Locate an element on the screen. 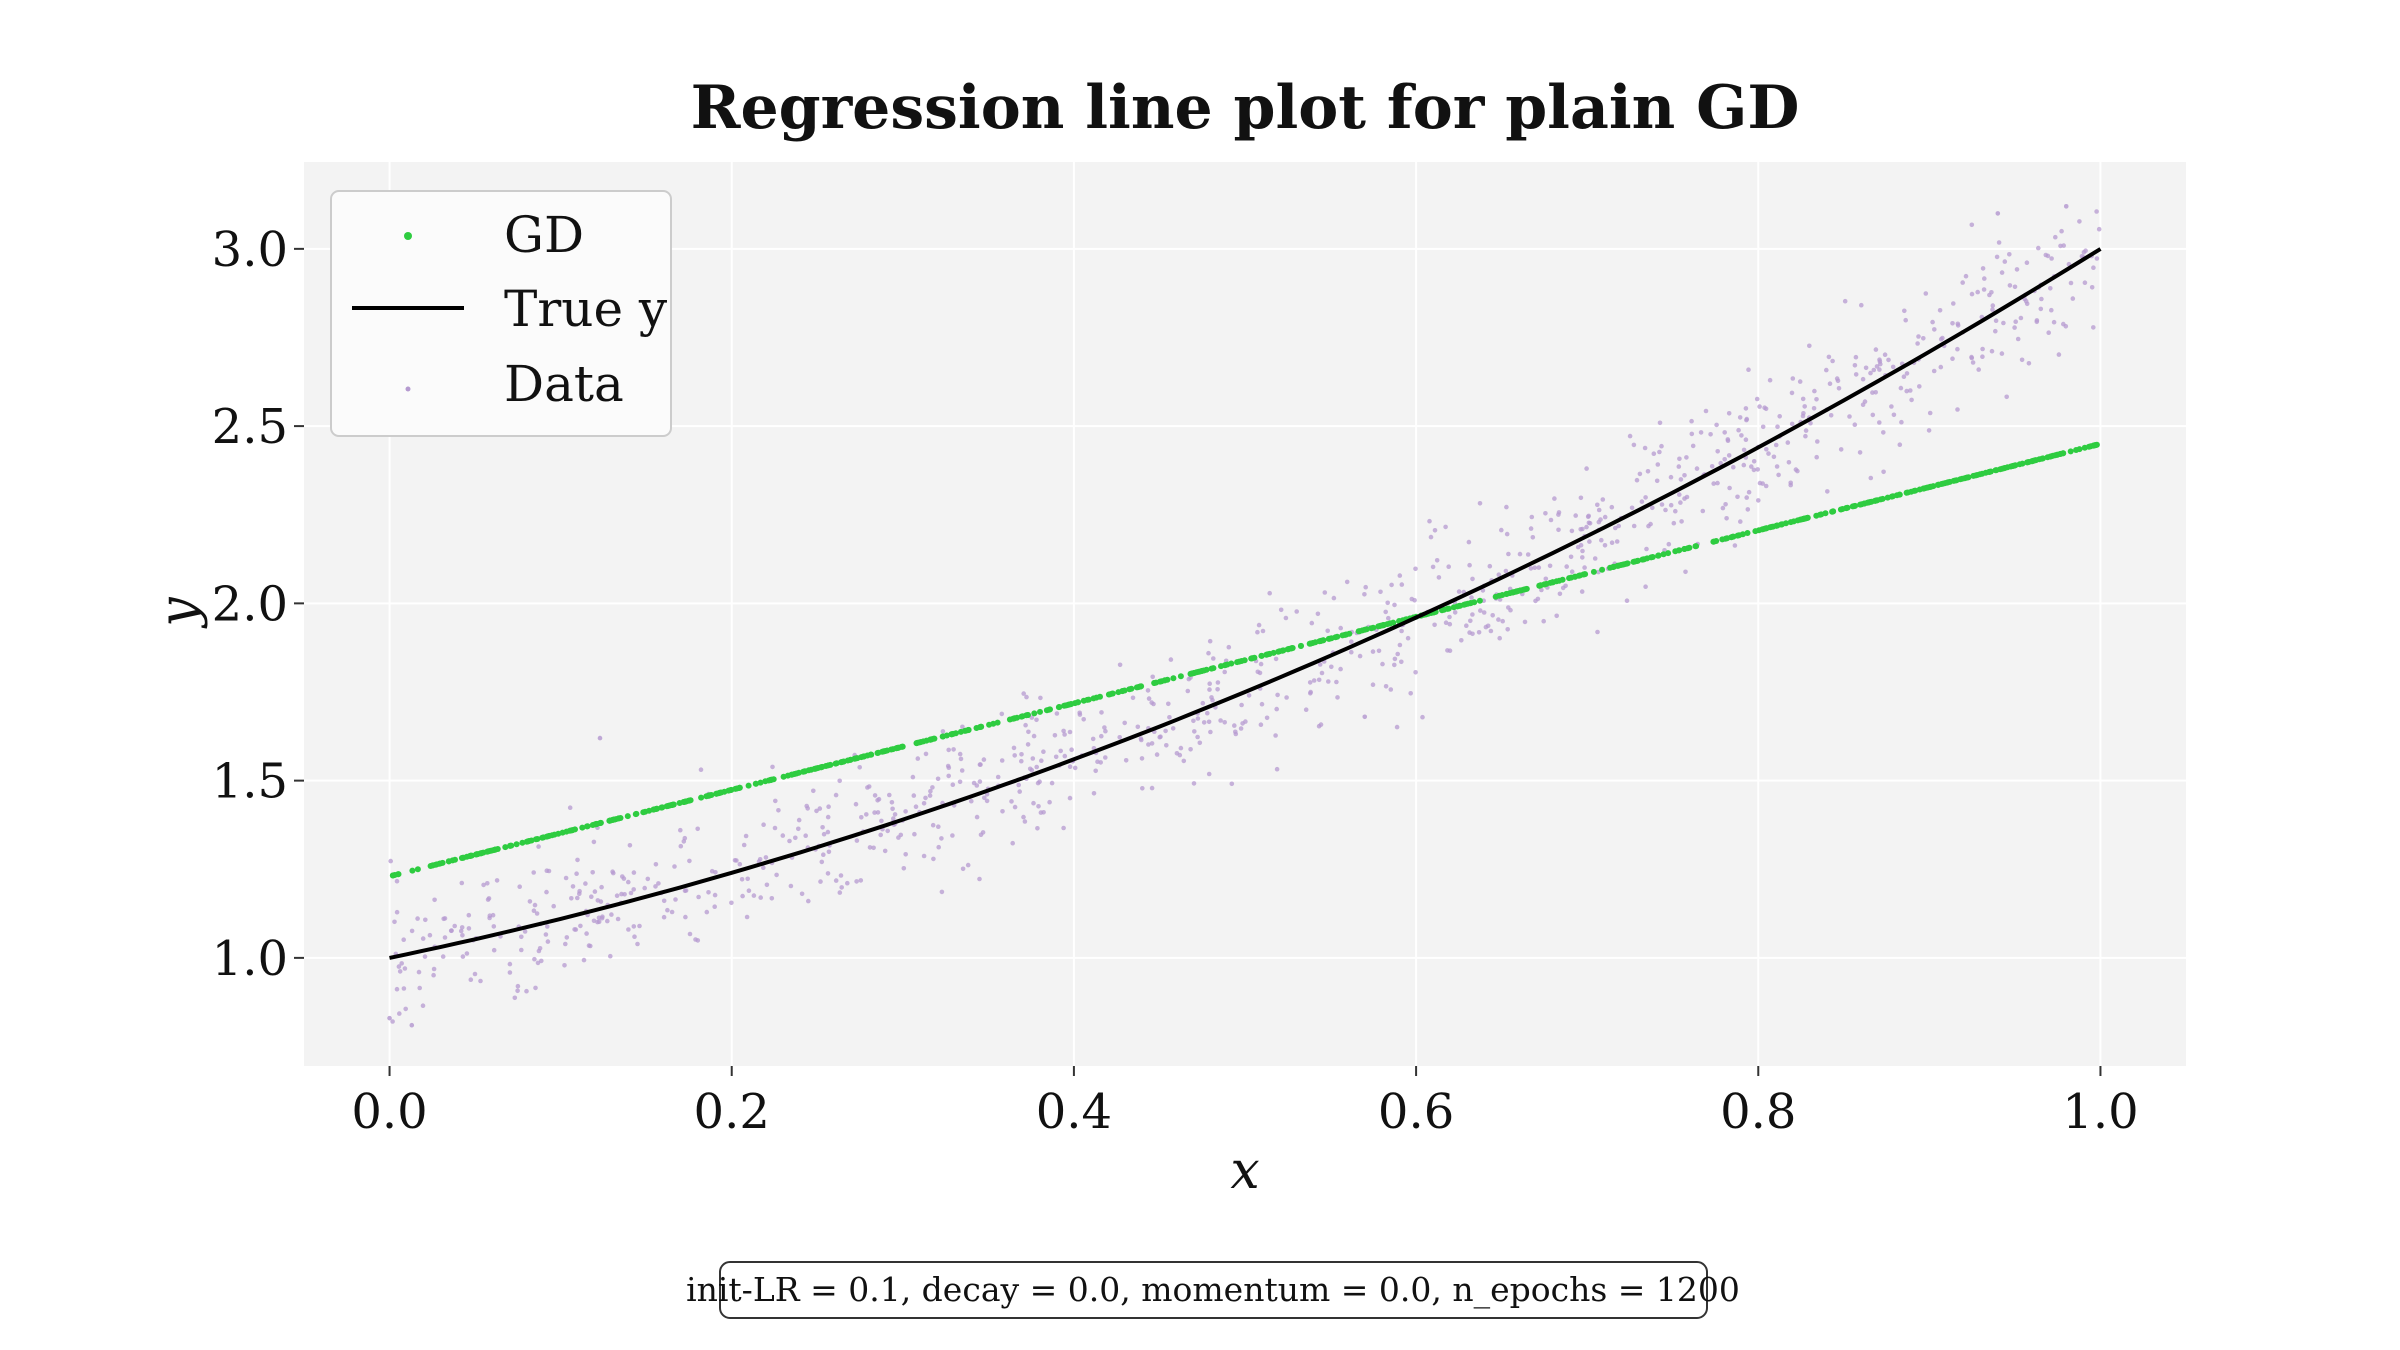  x-tick-label: 1.0 is located at coordinates (2100, 1112).